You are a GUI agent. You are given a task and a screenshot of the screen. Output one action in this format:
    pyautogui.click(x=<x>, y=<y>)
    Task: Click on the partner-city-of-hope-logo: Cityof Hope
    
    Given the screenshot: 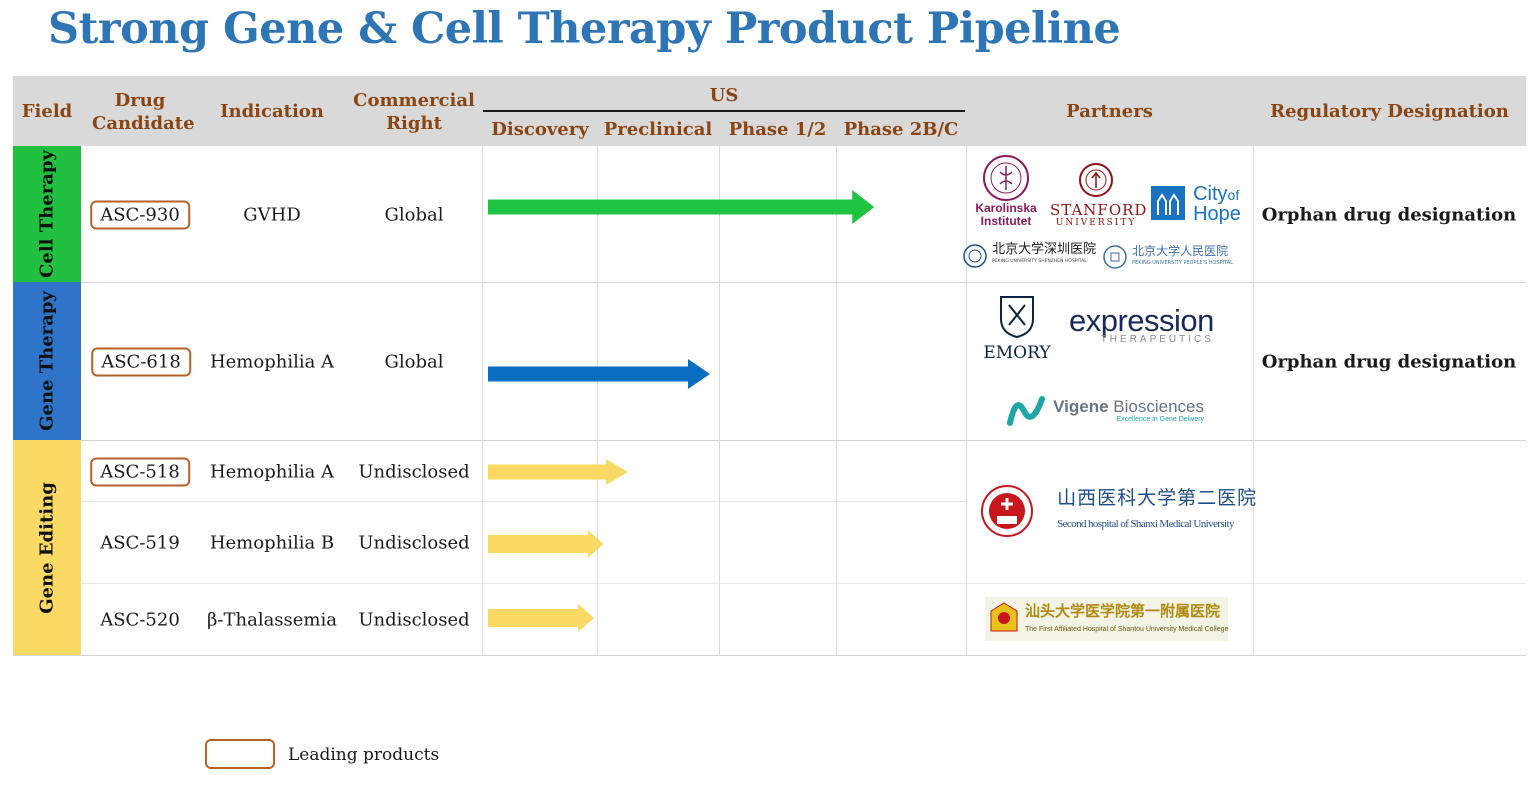 What is the action you would take?
    pyautogui.click(x=1195, y=204)
    